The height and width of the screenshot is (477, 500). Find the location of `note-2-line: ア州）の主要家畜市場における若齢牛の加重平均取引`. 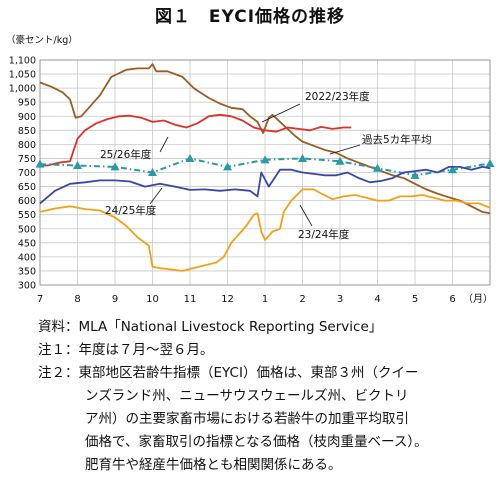

note-2-line: ア州）の主要家畜市場における若齢牛の加重平均取引 is located at coordinates (247, 419).